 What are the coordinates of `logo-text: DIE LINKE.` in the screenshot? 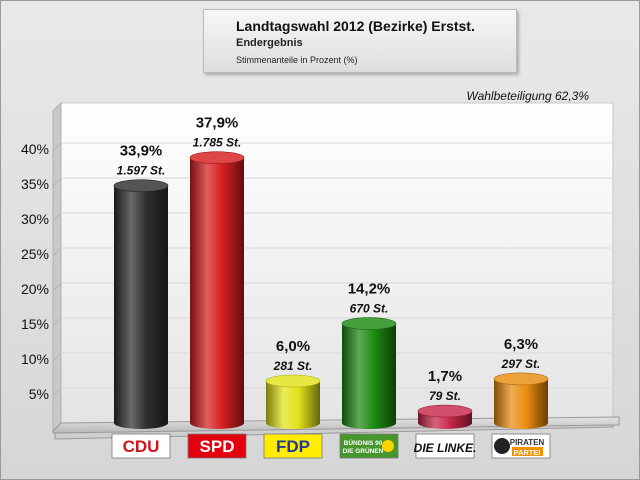 It's located at (445, 448).